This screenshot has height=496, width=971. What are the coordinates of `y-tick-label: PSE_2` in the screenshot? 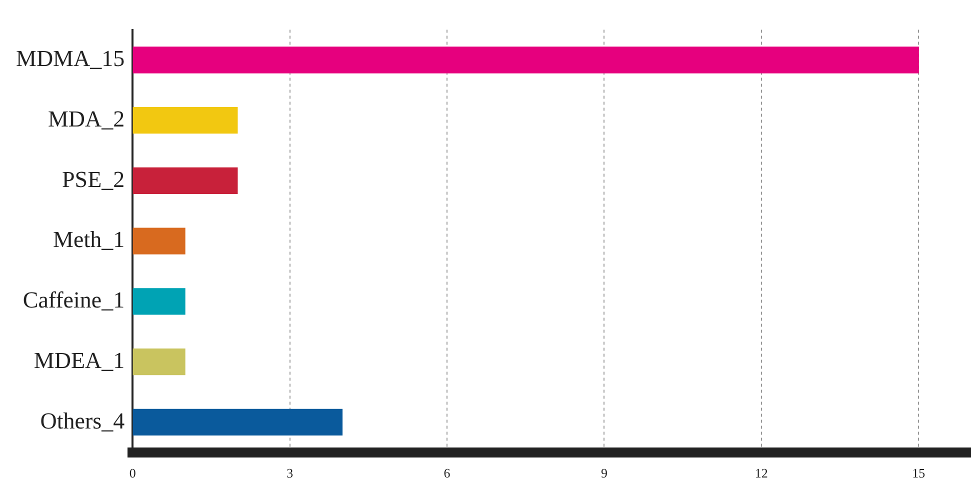 It's located at (93, 179).